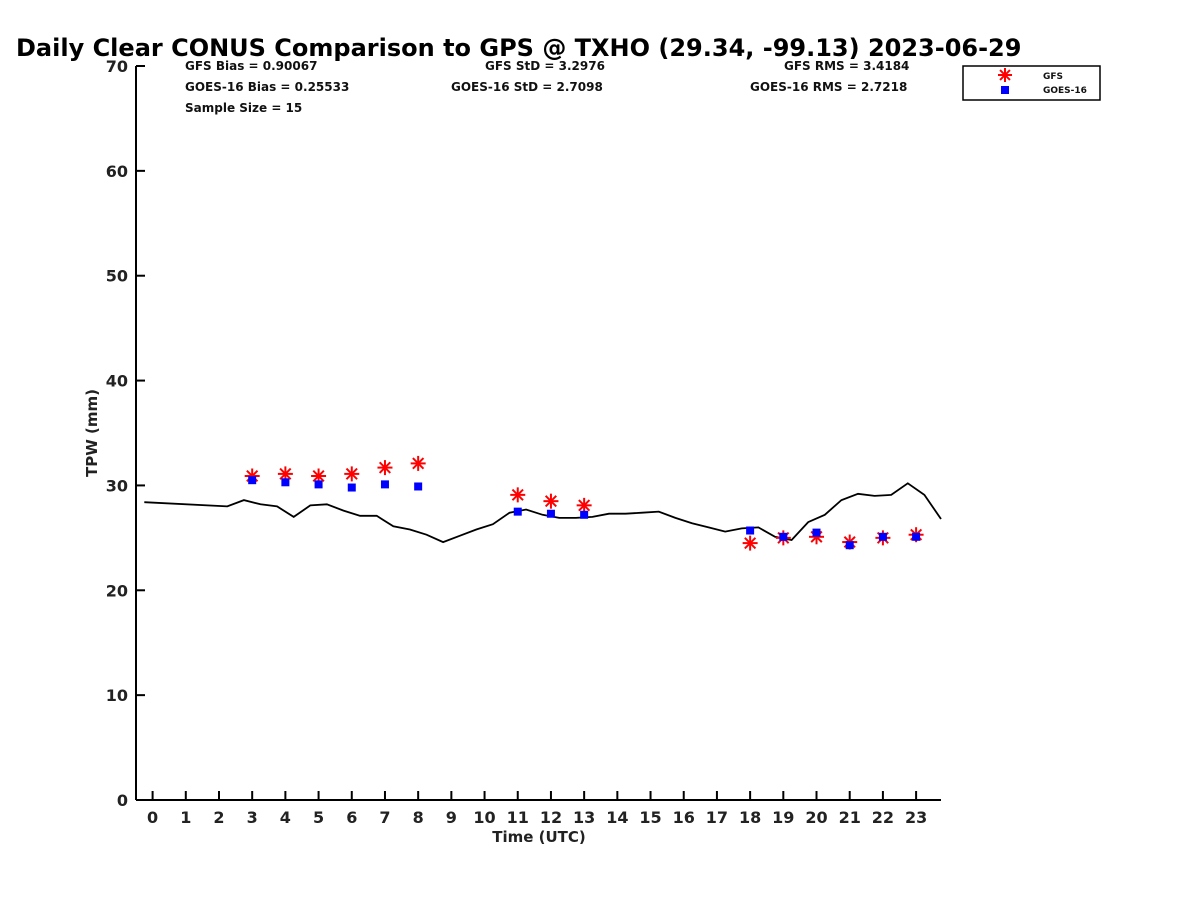 Image resolution: width=1200 pixels, height=900 pixels. What do you see at coordinates (650, 817) in the screenshot?
I see `x-tick-label-15: 15` at bounding box center [650, 817].